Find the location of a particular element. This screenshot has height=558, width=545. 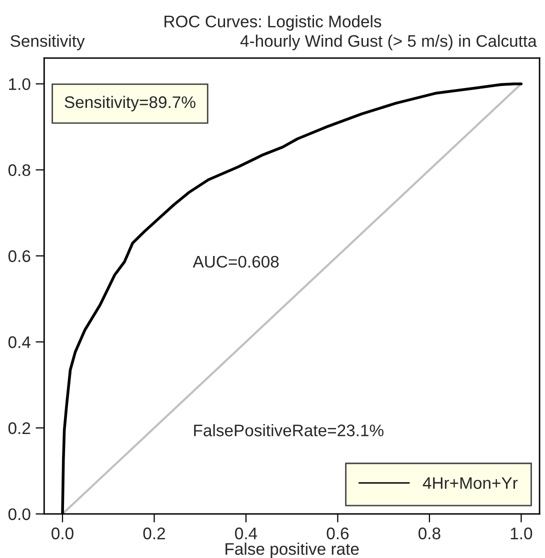

x-tick-label: 1.0 is located at coordinates (521, 534).